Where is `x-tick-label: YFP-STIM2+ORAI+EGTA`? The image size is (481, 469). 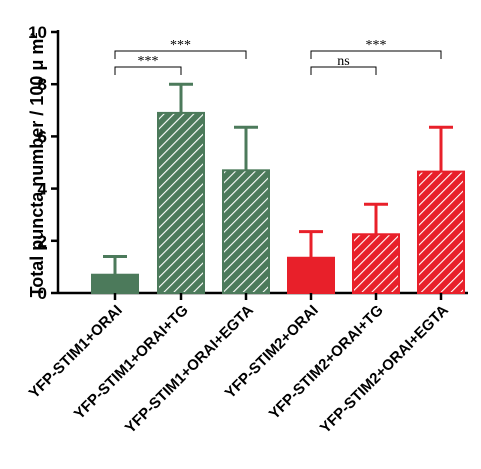
x-tick-label: YFP-STIM2+ORAI+EGTA is located at coordinates (384, 369).